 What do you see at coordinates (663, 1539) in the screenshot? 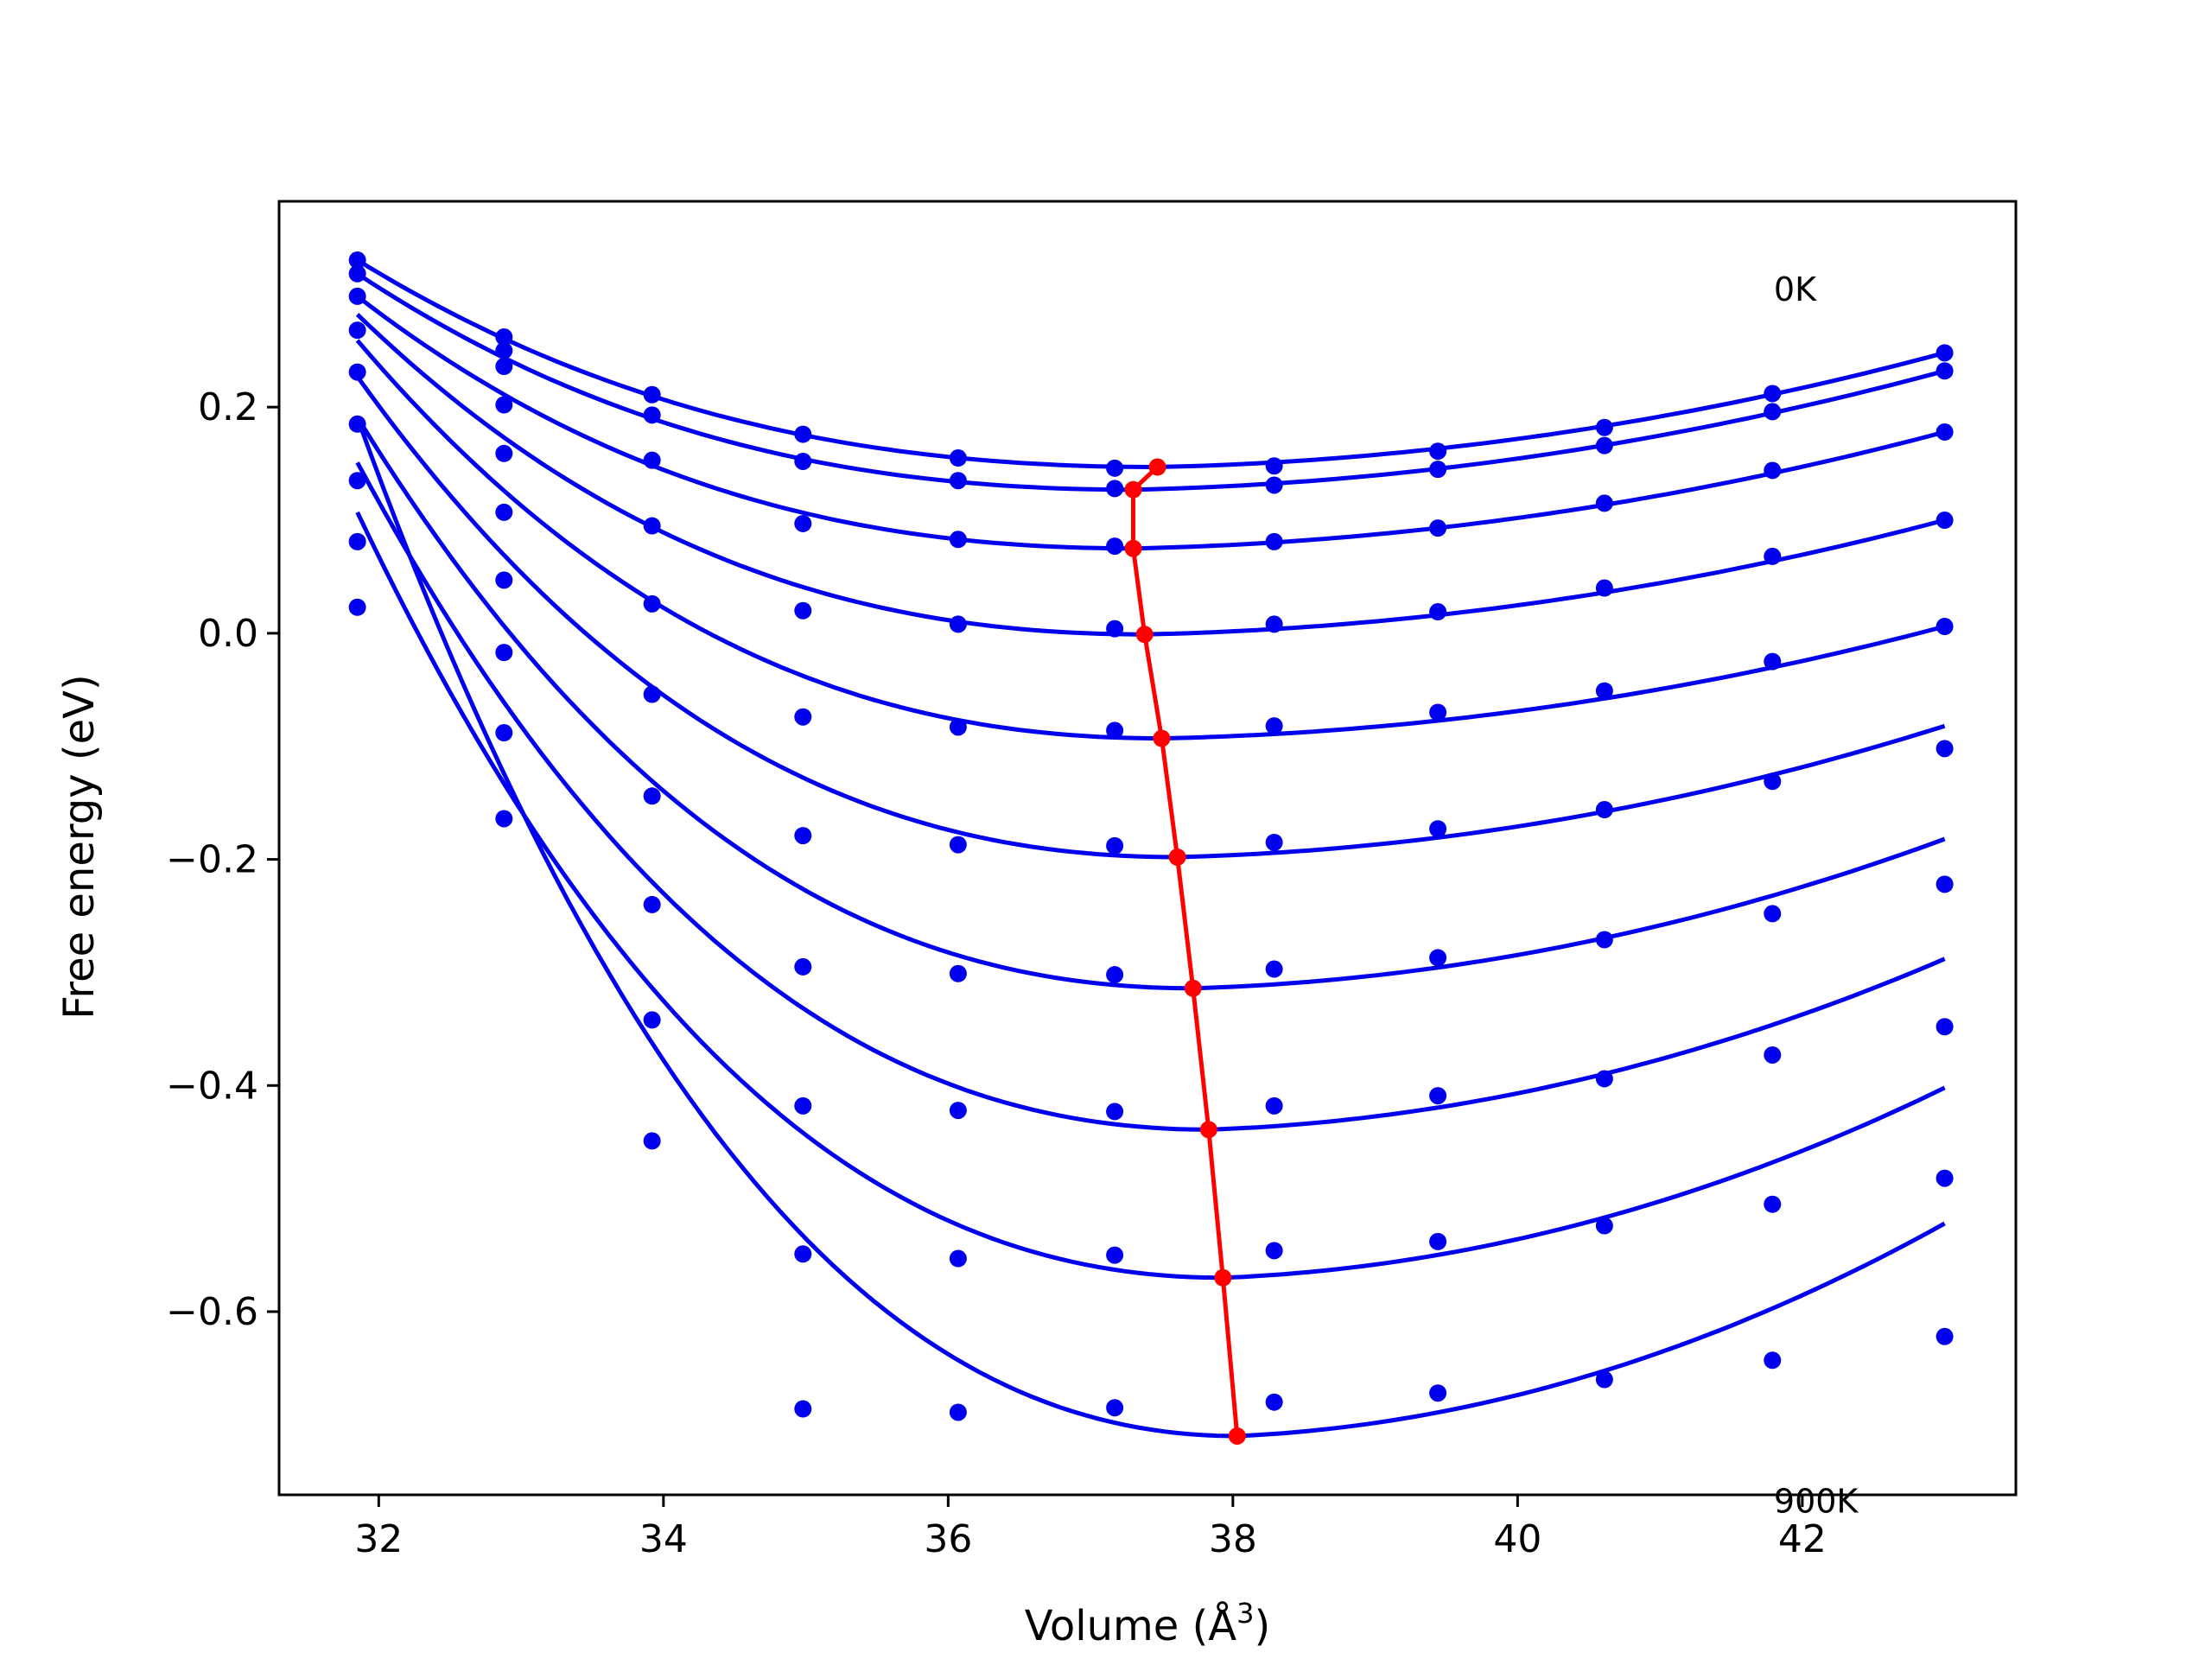
I see `x-tick-label: 34` at bounding box center [663, 1539].